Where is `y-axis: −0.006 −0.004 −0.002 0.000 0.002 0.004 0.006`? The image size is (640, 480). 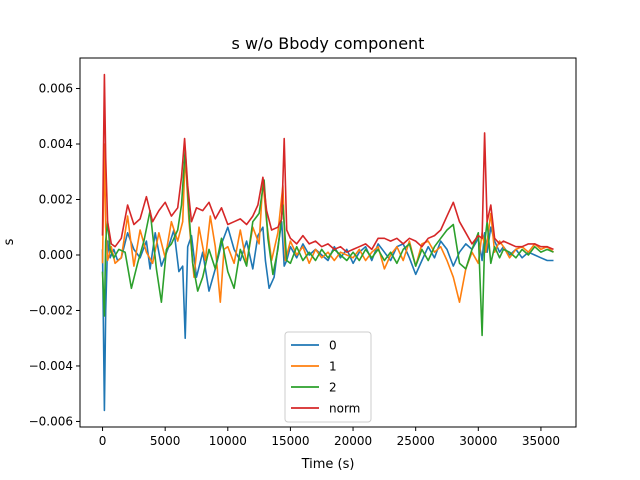
y-axis: −0.006 −0.004 −0.002 0.000 0.002 0.004 0.006 is located at coordinates (54, 255).